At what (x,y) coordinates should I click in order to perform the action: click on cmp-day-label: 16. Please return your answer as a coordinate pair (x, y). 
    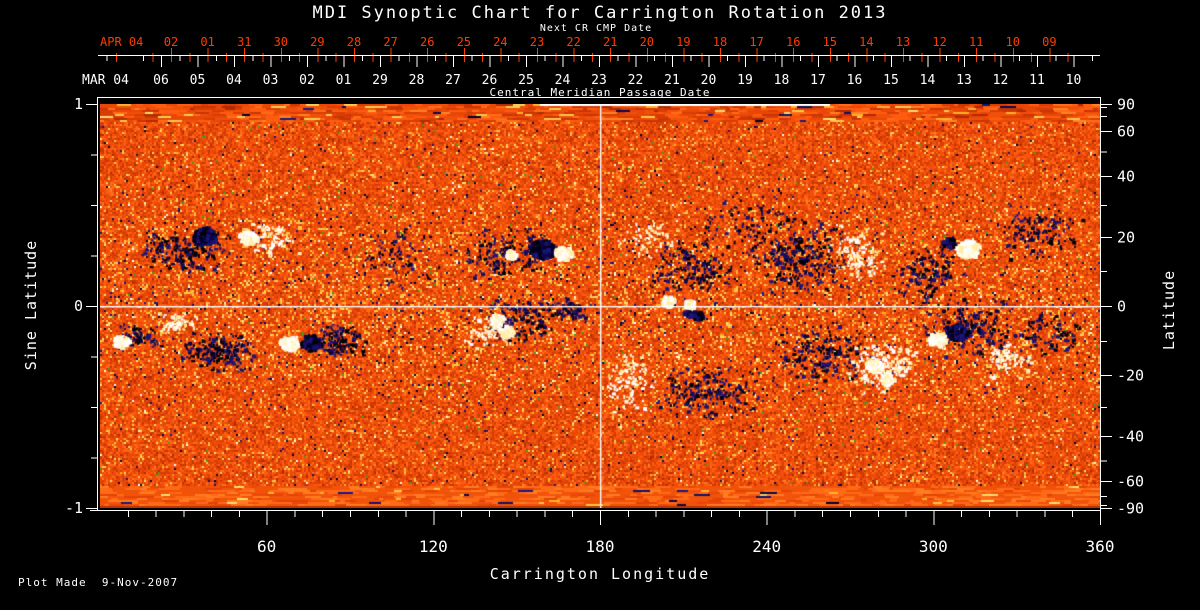
    Looking at the image, I should click on (855, 80).